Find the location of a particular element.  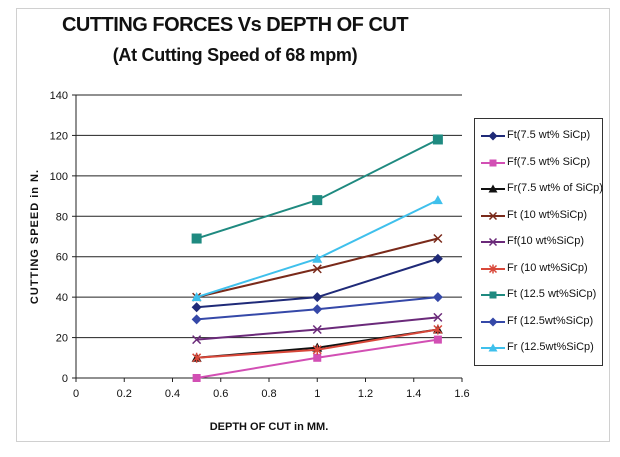

legend-label: Ft (12.5 wt%SiCp) is located at coordinates (552, 294).